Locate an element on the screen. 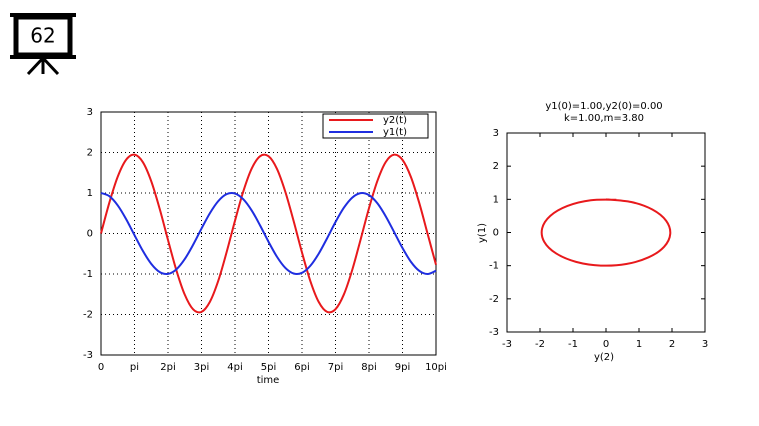 Image resolution: width=759 pixels, height=426 pixels. x-tick-label: 5pi is located at coordinates (269, 367).